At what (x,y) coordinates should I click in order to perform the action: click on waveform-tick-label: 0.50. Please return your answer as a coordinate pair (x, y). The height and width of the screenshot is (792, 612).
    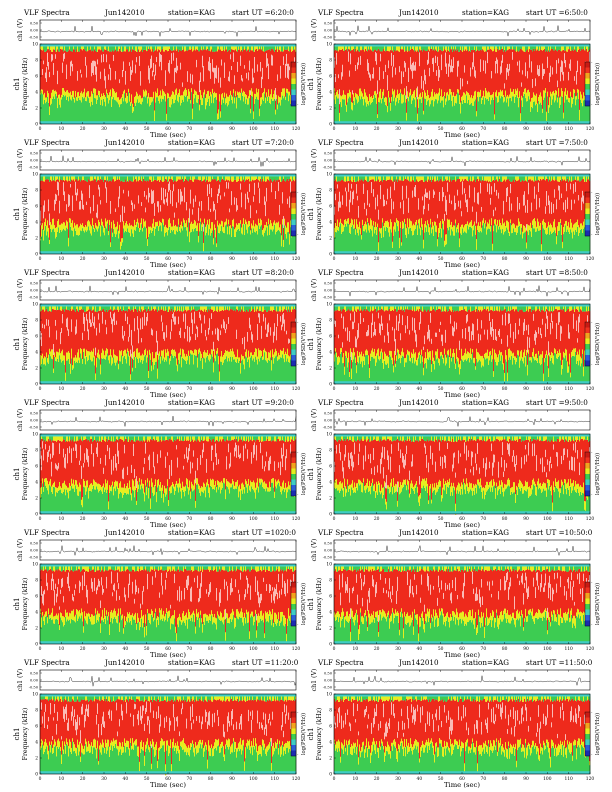
    Looking at the image, I should click on (328, 24).